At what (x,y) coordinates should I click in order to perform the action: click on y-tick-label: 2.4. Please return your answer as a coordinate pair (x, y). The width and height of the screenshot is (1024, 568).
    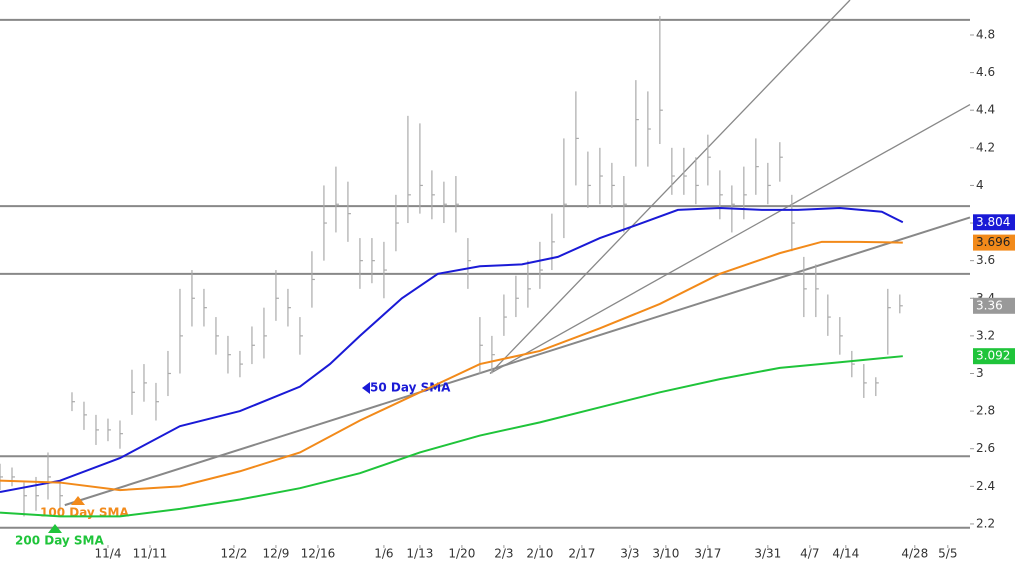
    Looking at the image, I should click on (985, 486).